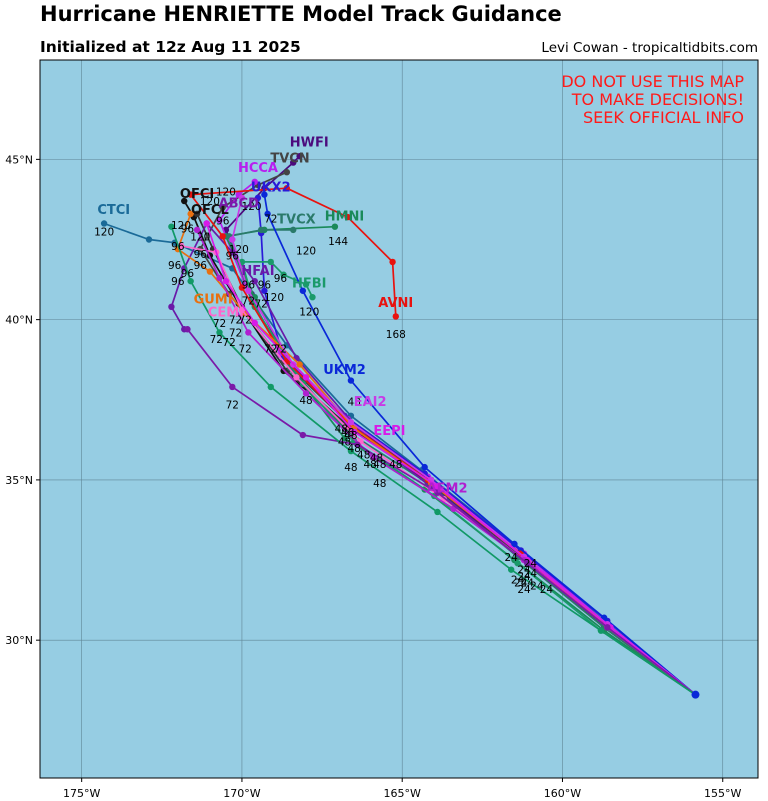 This screenshot has width=768, height=801. Describe the element at coordinates (299, 156) in the screenshot. I see `track-point-hwfi` at that location.